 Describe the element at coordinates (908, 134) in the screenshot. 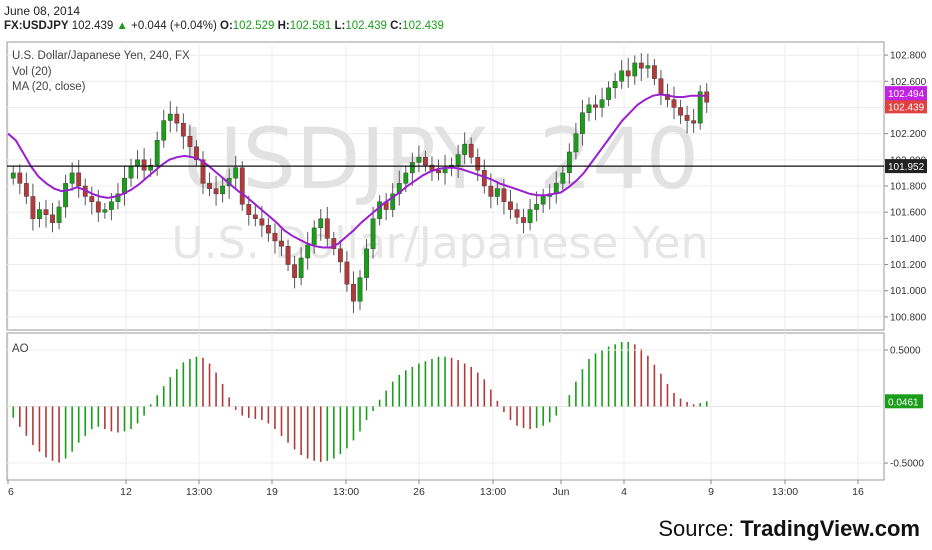

I see `y-tick-label: 102.200` at that location.